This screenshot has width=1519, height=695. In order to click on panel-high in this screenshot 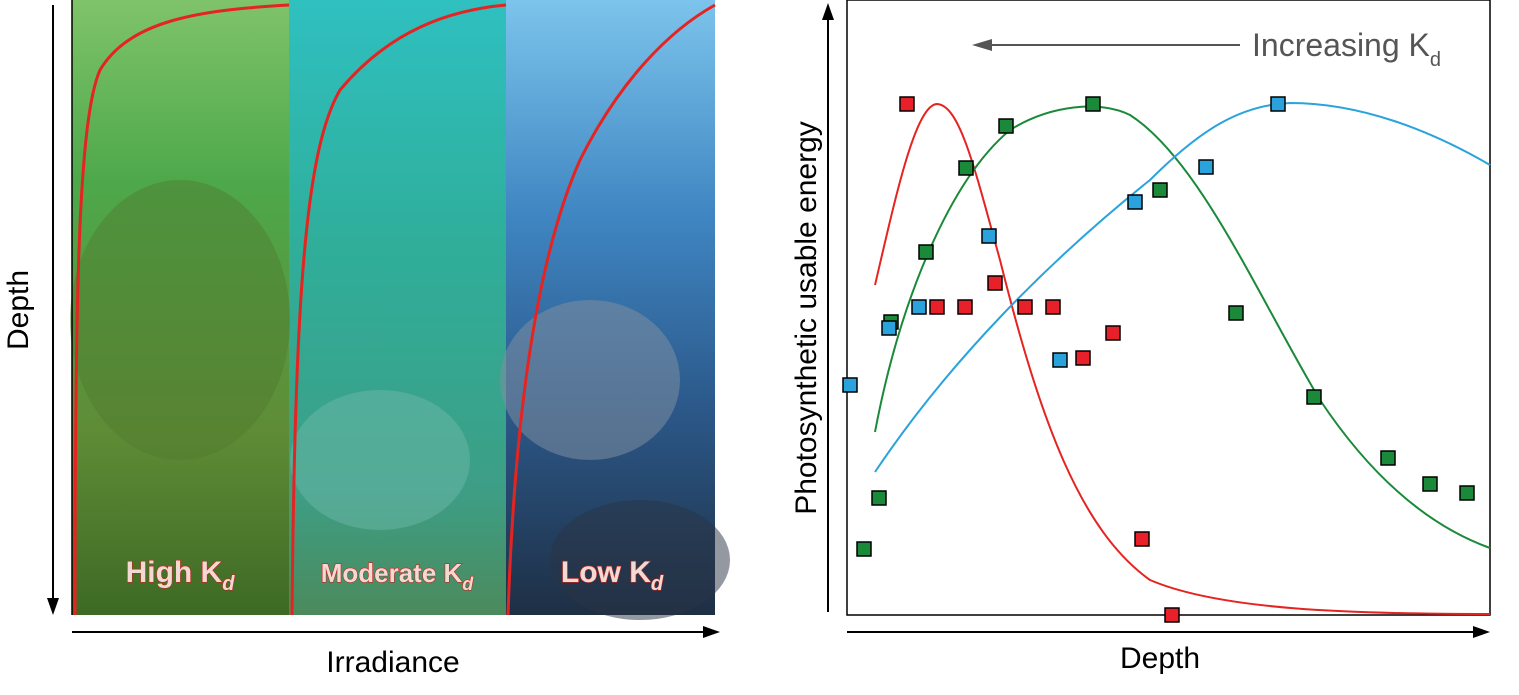, I will do `click(180, 307)`.